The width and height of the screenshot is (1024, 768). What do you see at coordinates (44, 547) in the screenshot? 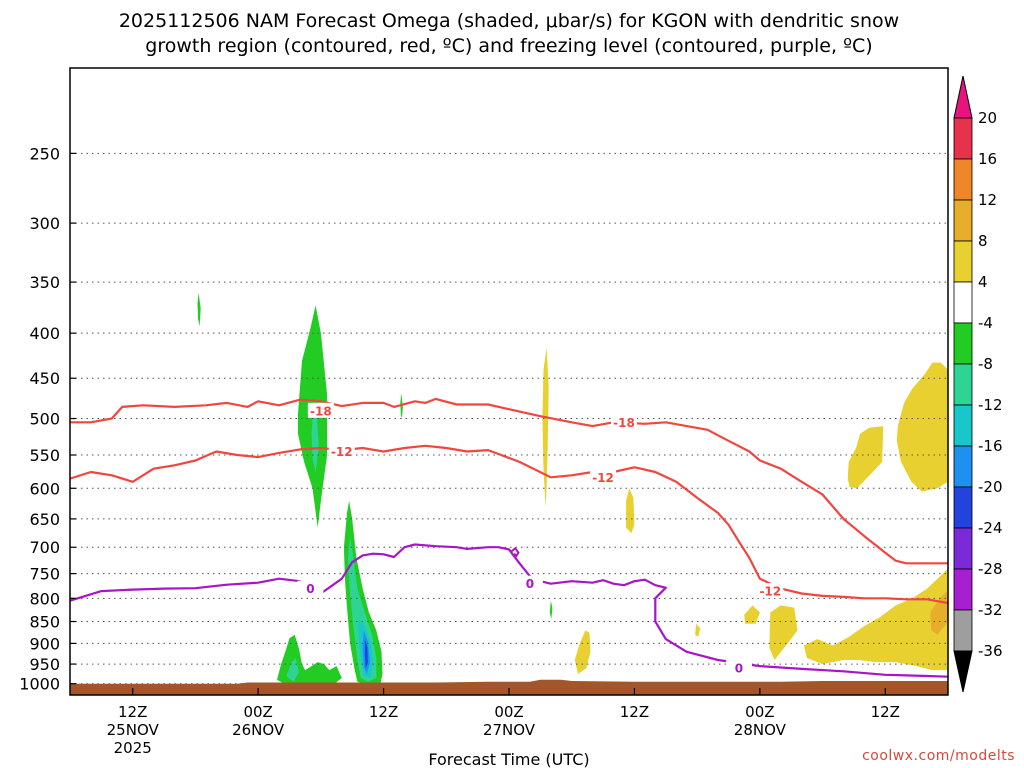
I see `y-tick-label: 700` at bounding box center [44, 547].